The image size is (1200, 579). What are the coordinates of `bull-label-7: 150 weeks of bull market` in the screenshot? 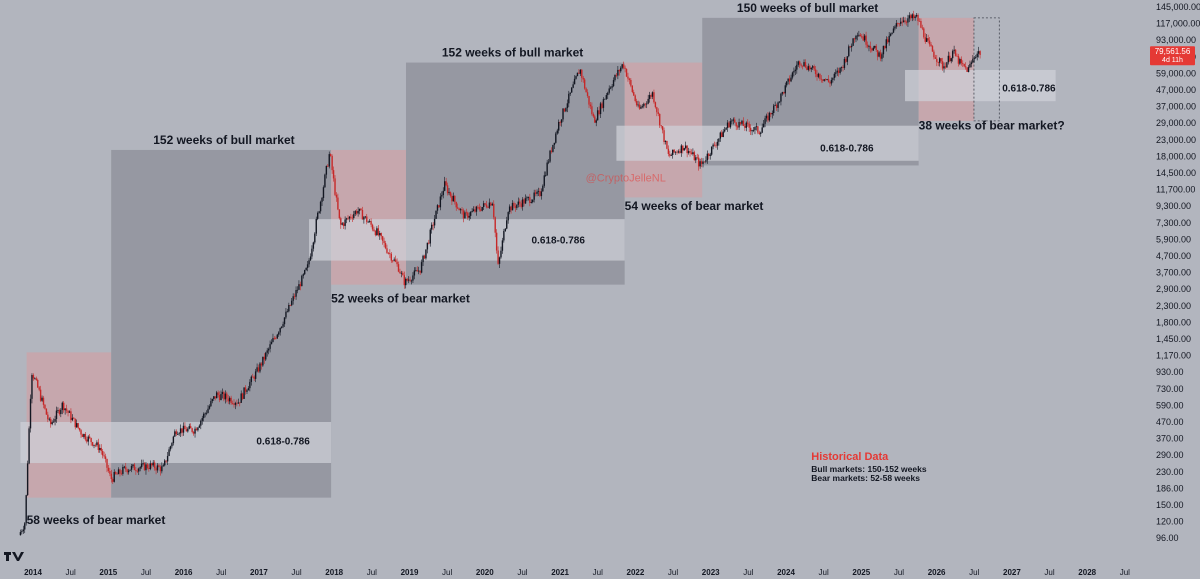 It's located at (807, 8).